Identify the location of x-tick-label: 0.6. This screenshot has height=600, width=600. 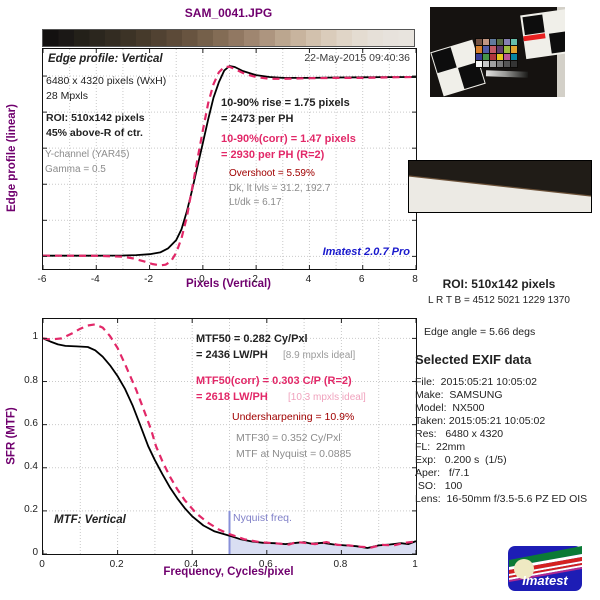
(265, 564).